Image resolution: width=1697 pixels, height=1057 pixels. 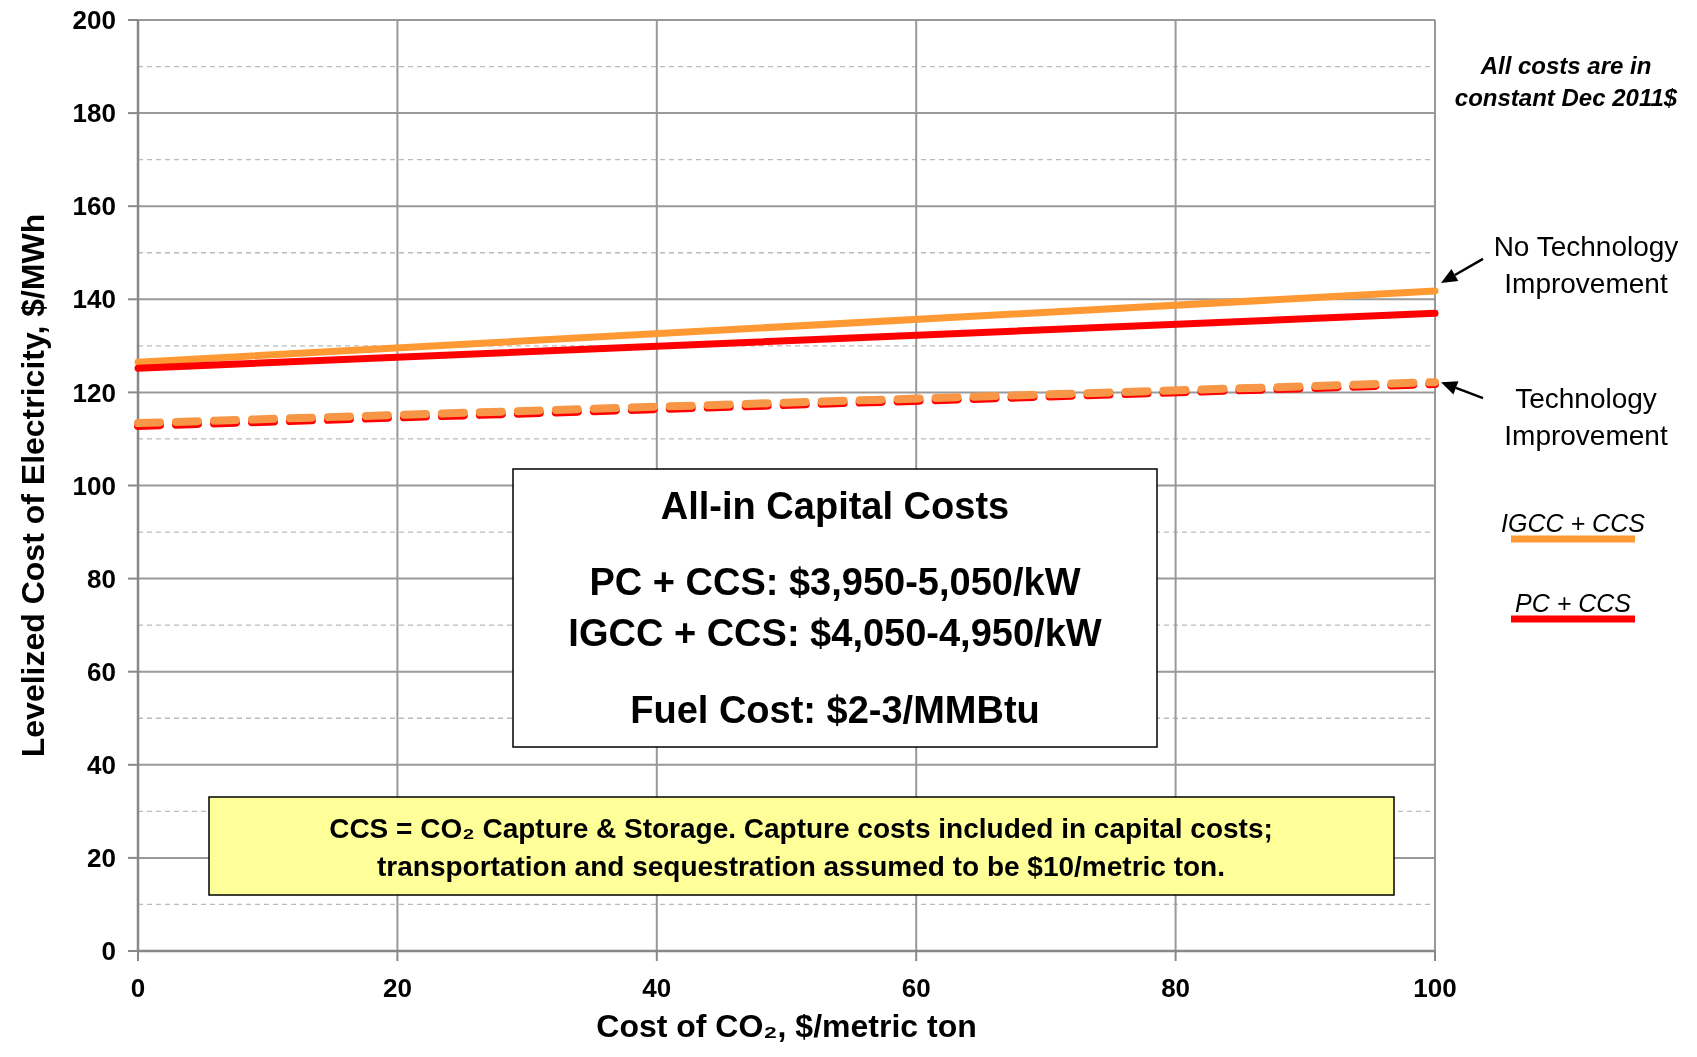 I want to click on note-box: CCS = CO₂ Capture & Storage. Capture costs included in capital costs; transportation and sequestration assumed to be $10/metric ton., so click(x=801, y=846).